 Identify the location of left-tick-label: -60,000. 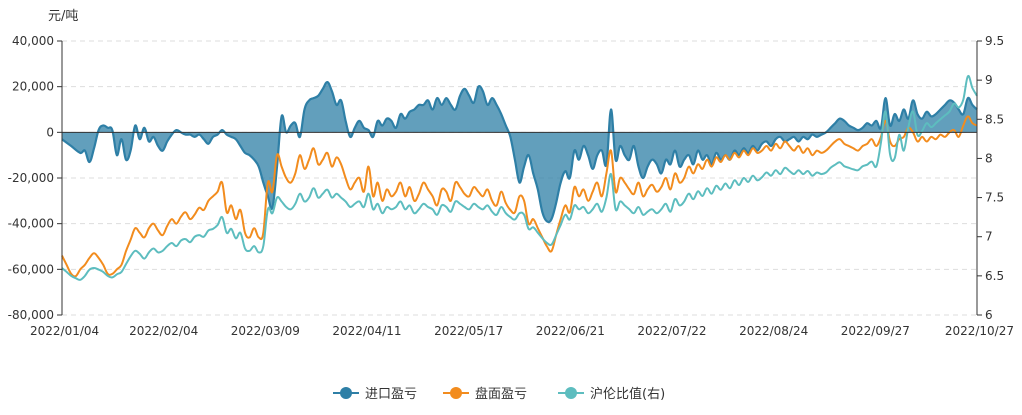
(31, 269).